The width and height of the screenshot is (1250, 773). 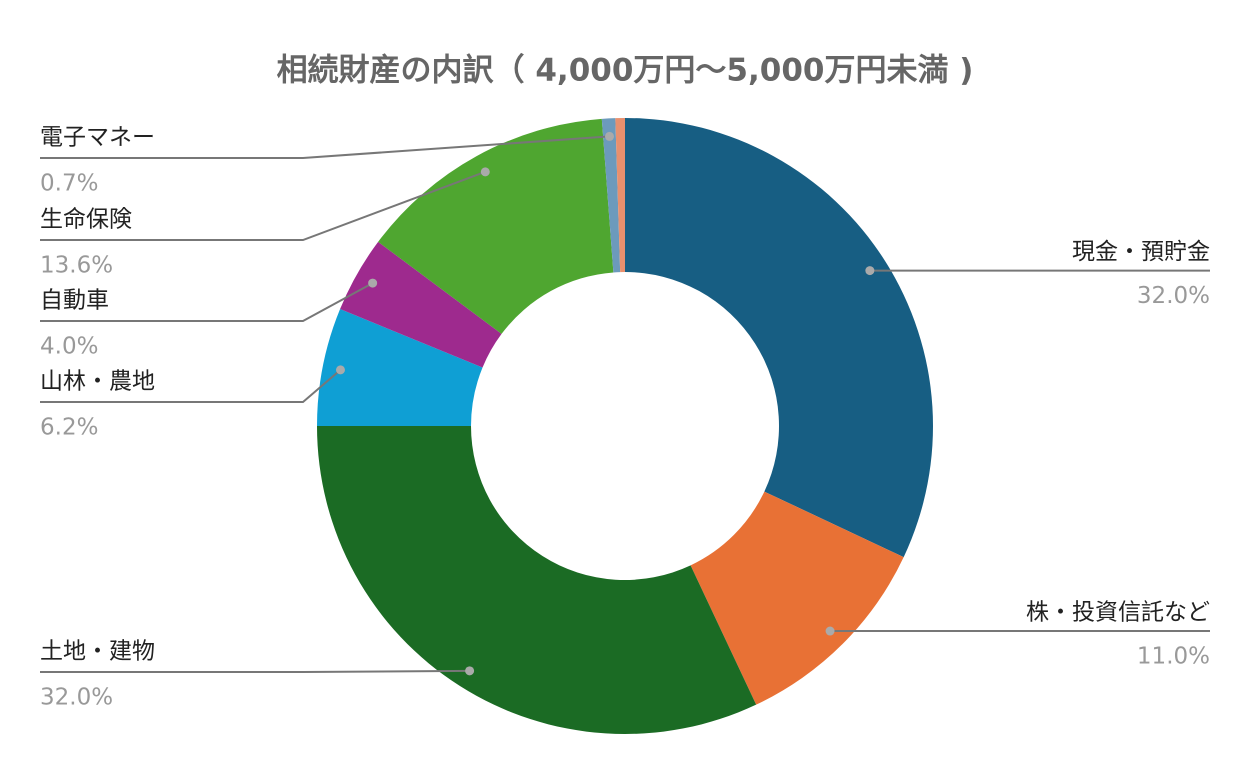 I want to click on slice-label: 生命保険, so click(x=86, y=220).